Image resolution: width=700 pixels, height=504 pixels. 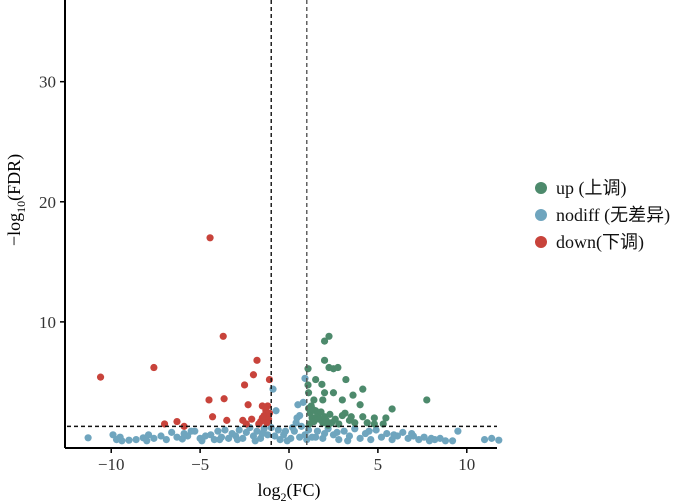 I want to click on x-tick-label: 0, so click(x=289, y=464).